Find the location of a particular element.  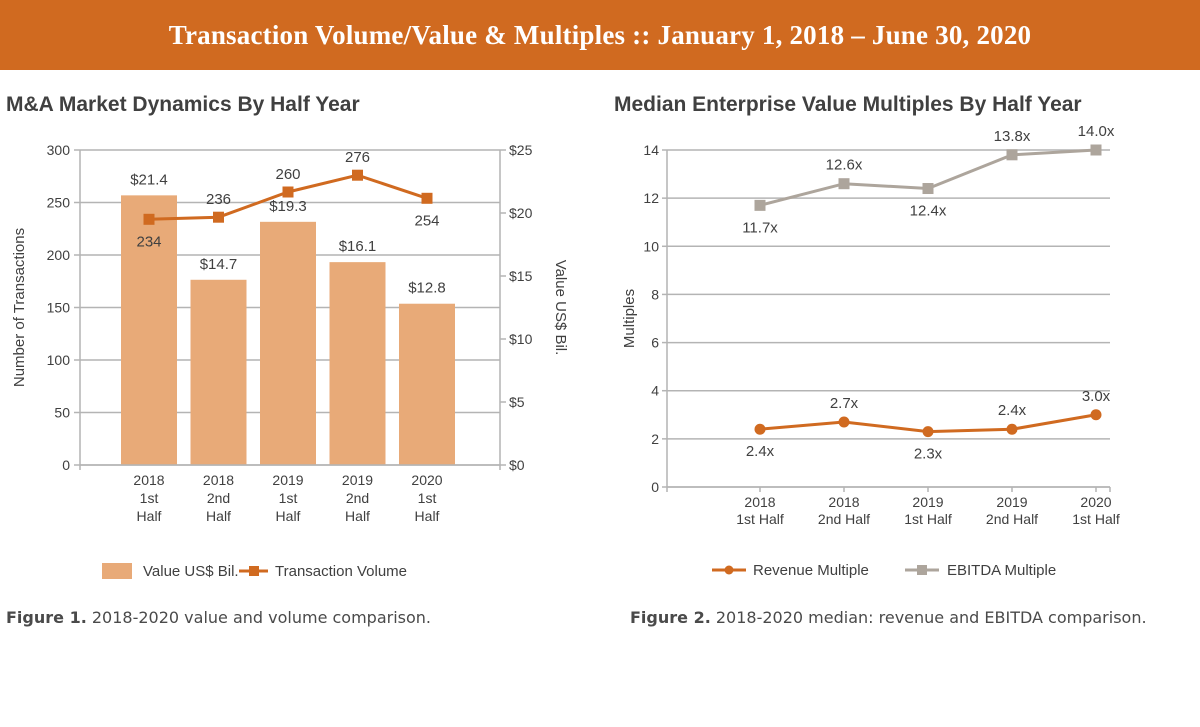

legend-marker-volume is located at coordinates (254, 571).